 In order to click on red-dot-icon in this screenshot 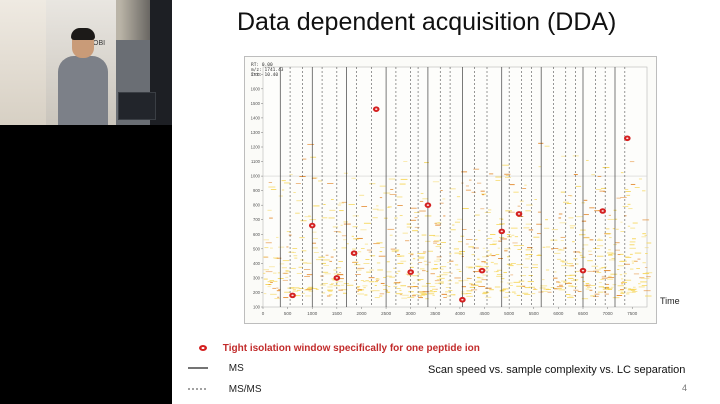, I will do `click(203, 348)`.